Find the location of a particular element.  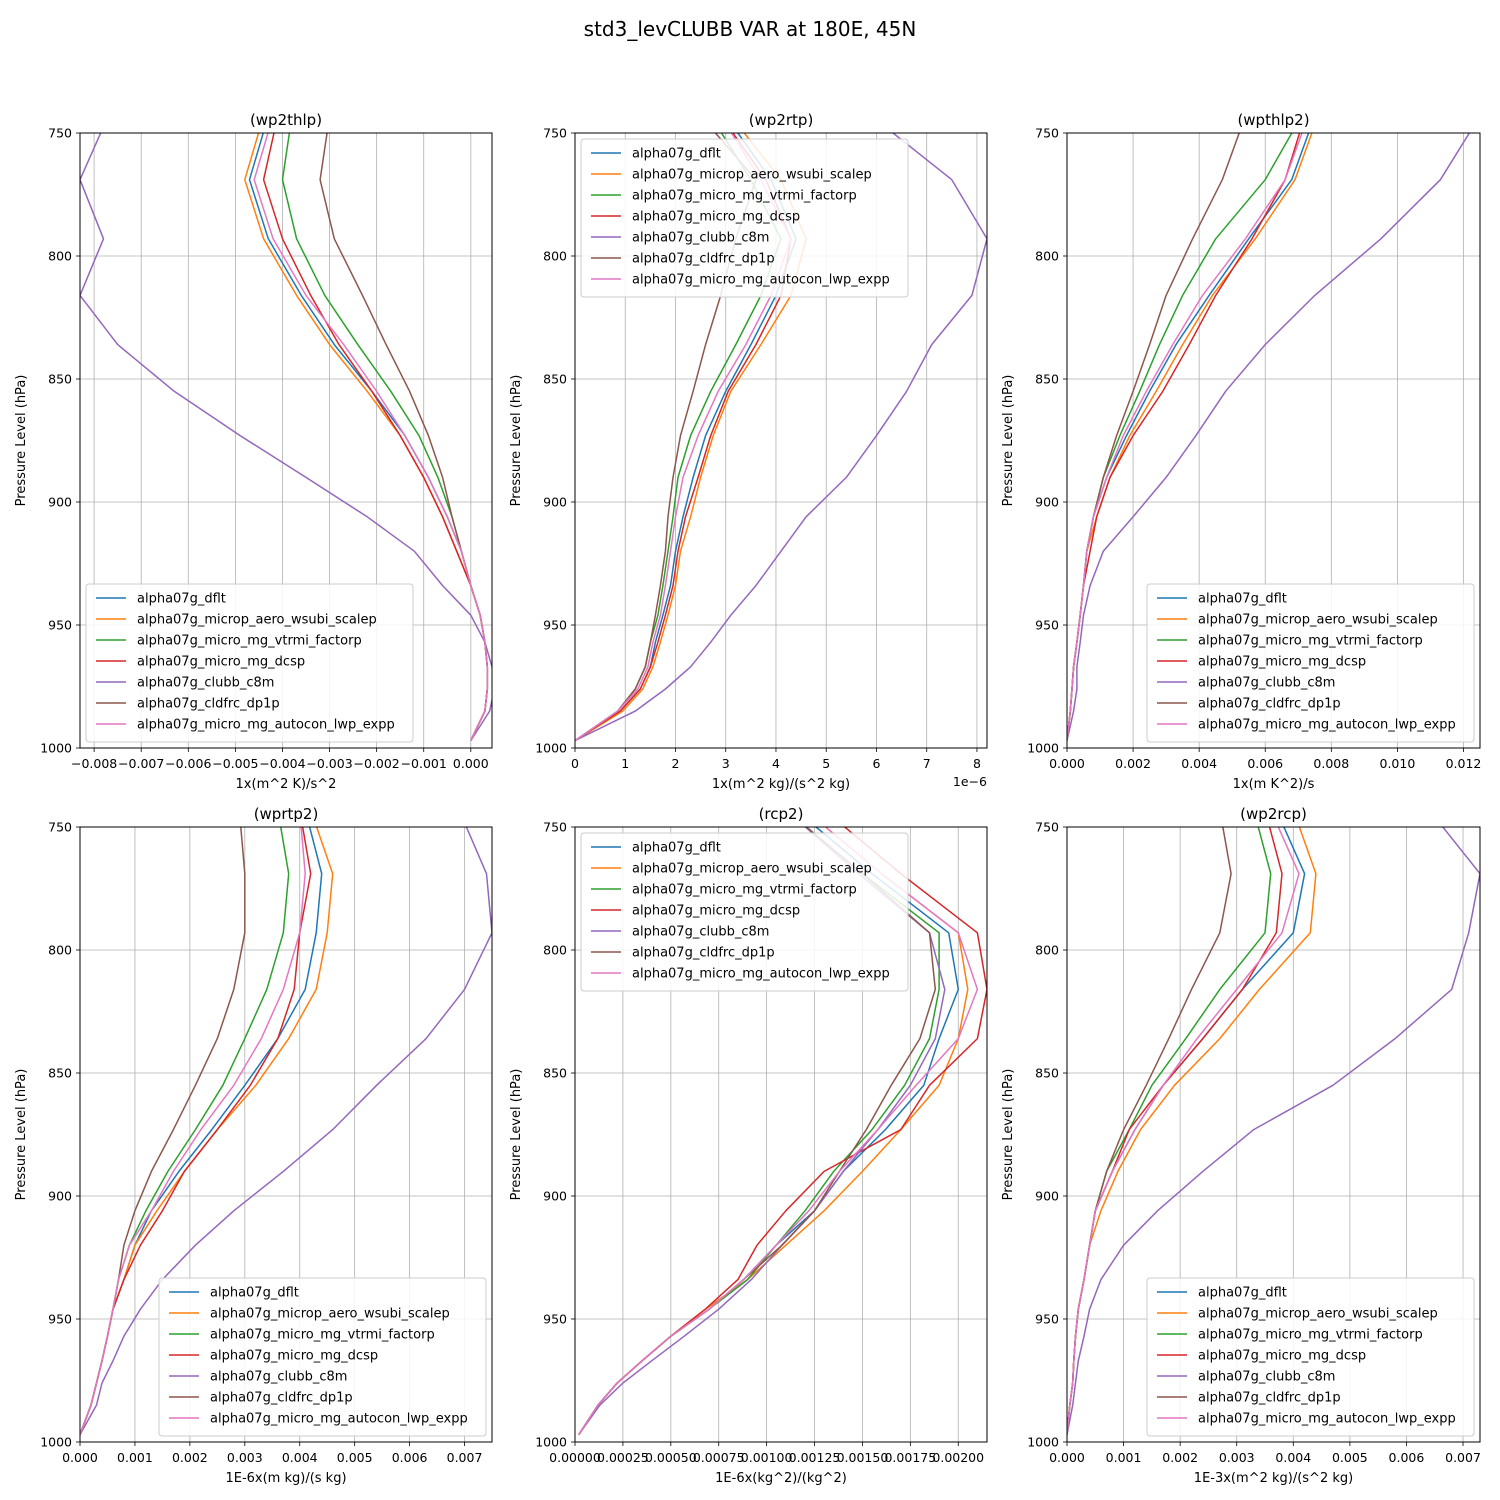

x-offset-label: 1e−6 is located at coordinates (970, 781).